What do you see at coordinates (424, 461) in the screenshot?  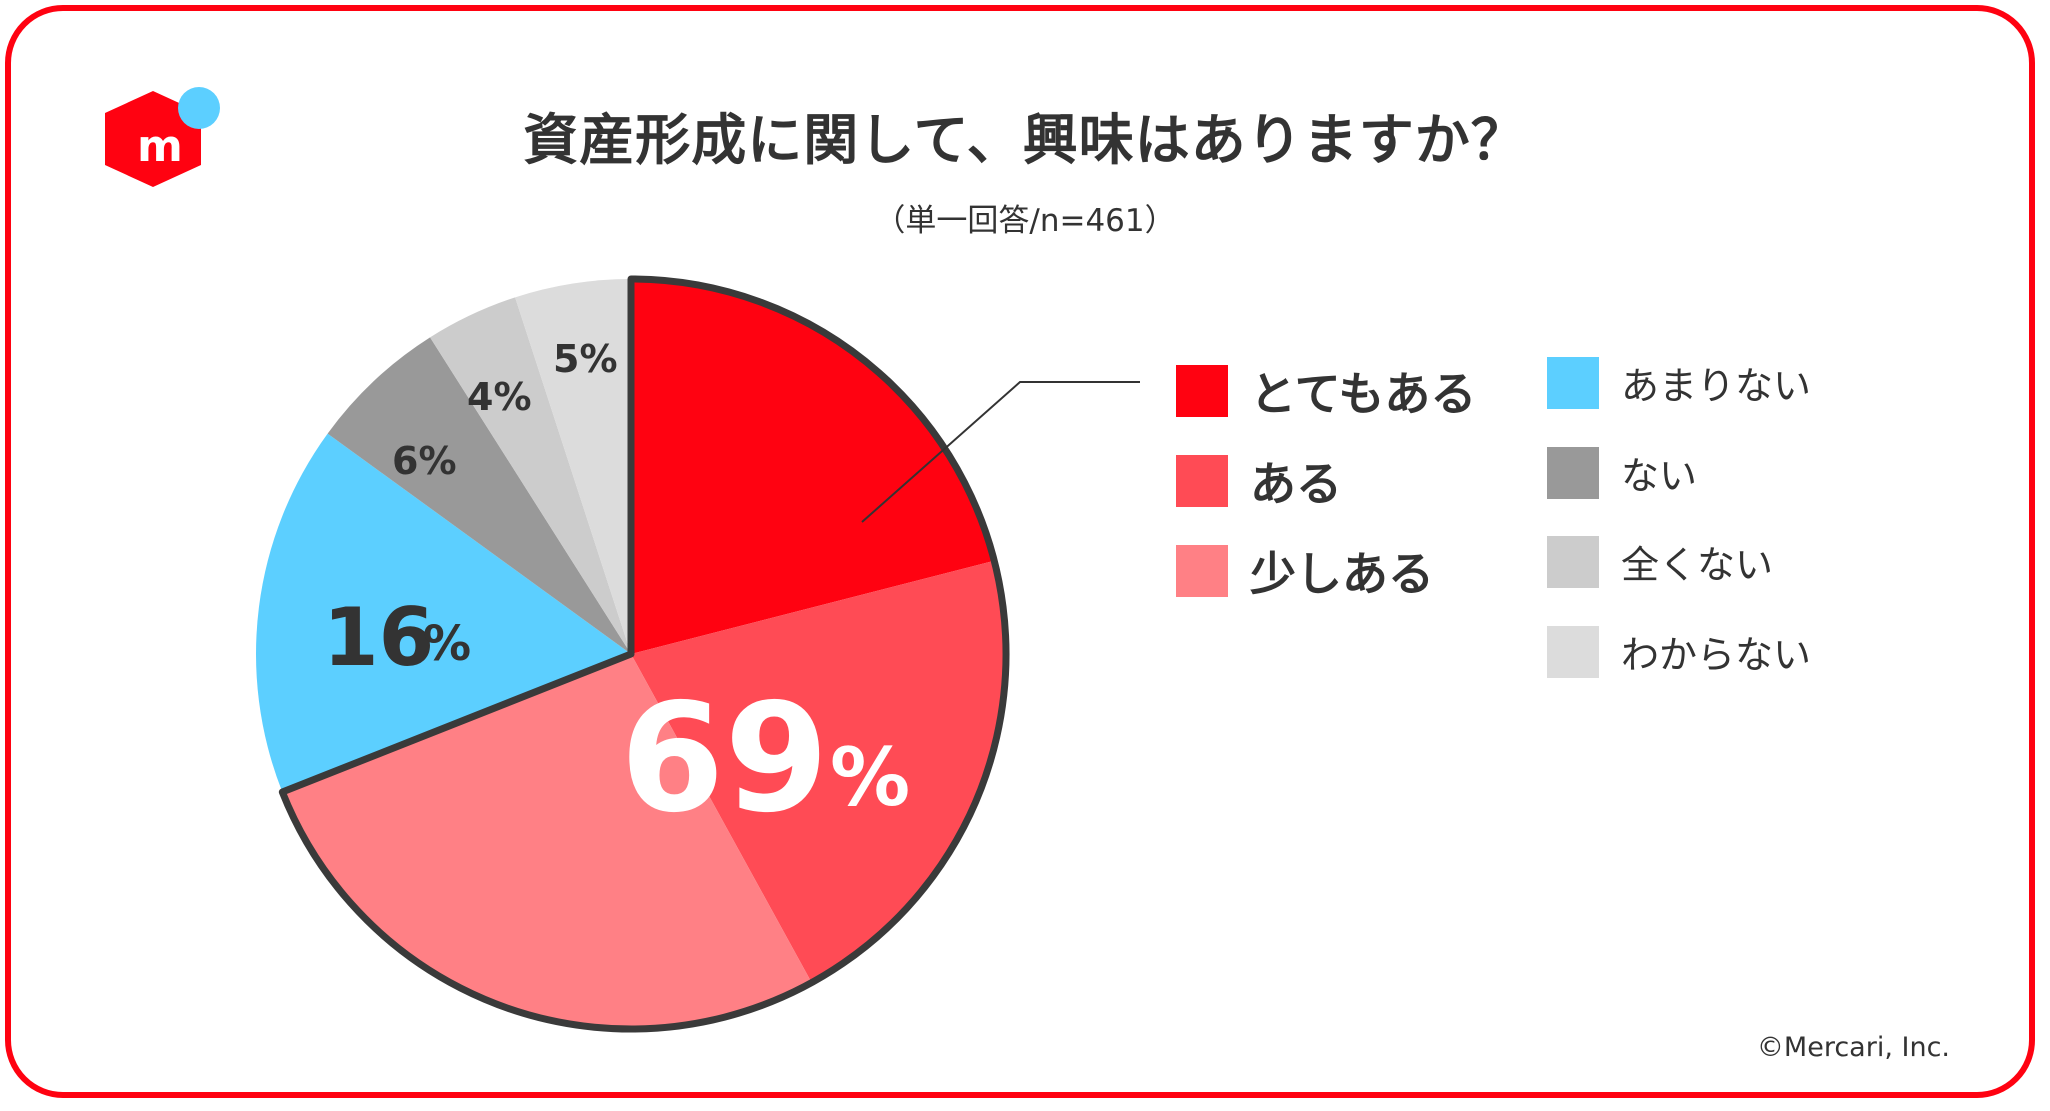 I see `label-nai: 6%` at bounding box center [424, 461].